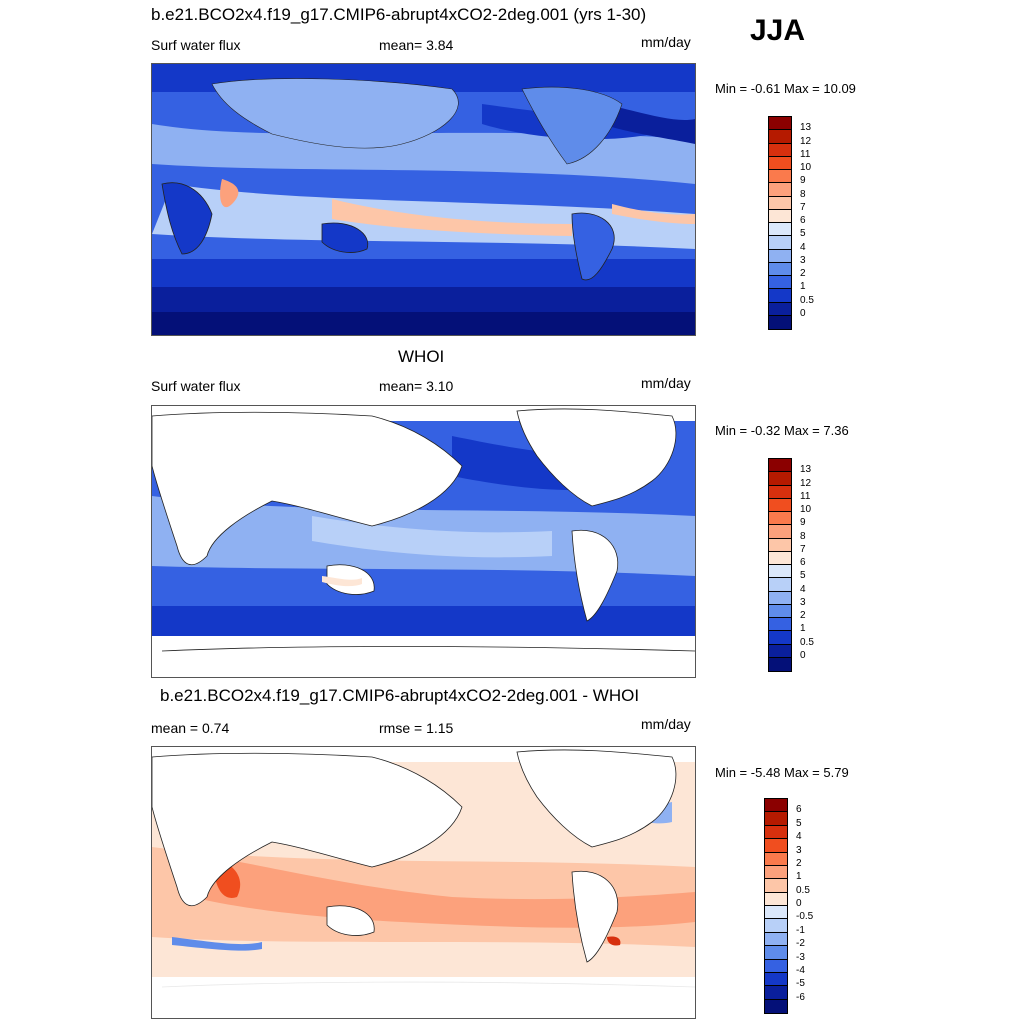  I want to click on panel3-colorbar-tick-label: 3, so click(799, 850).